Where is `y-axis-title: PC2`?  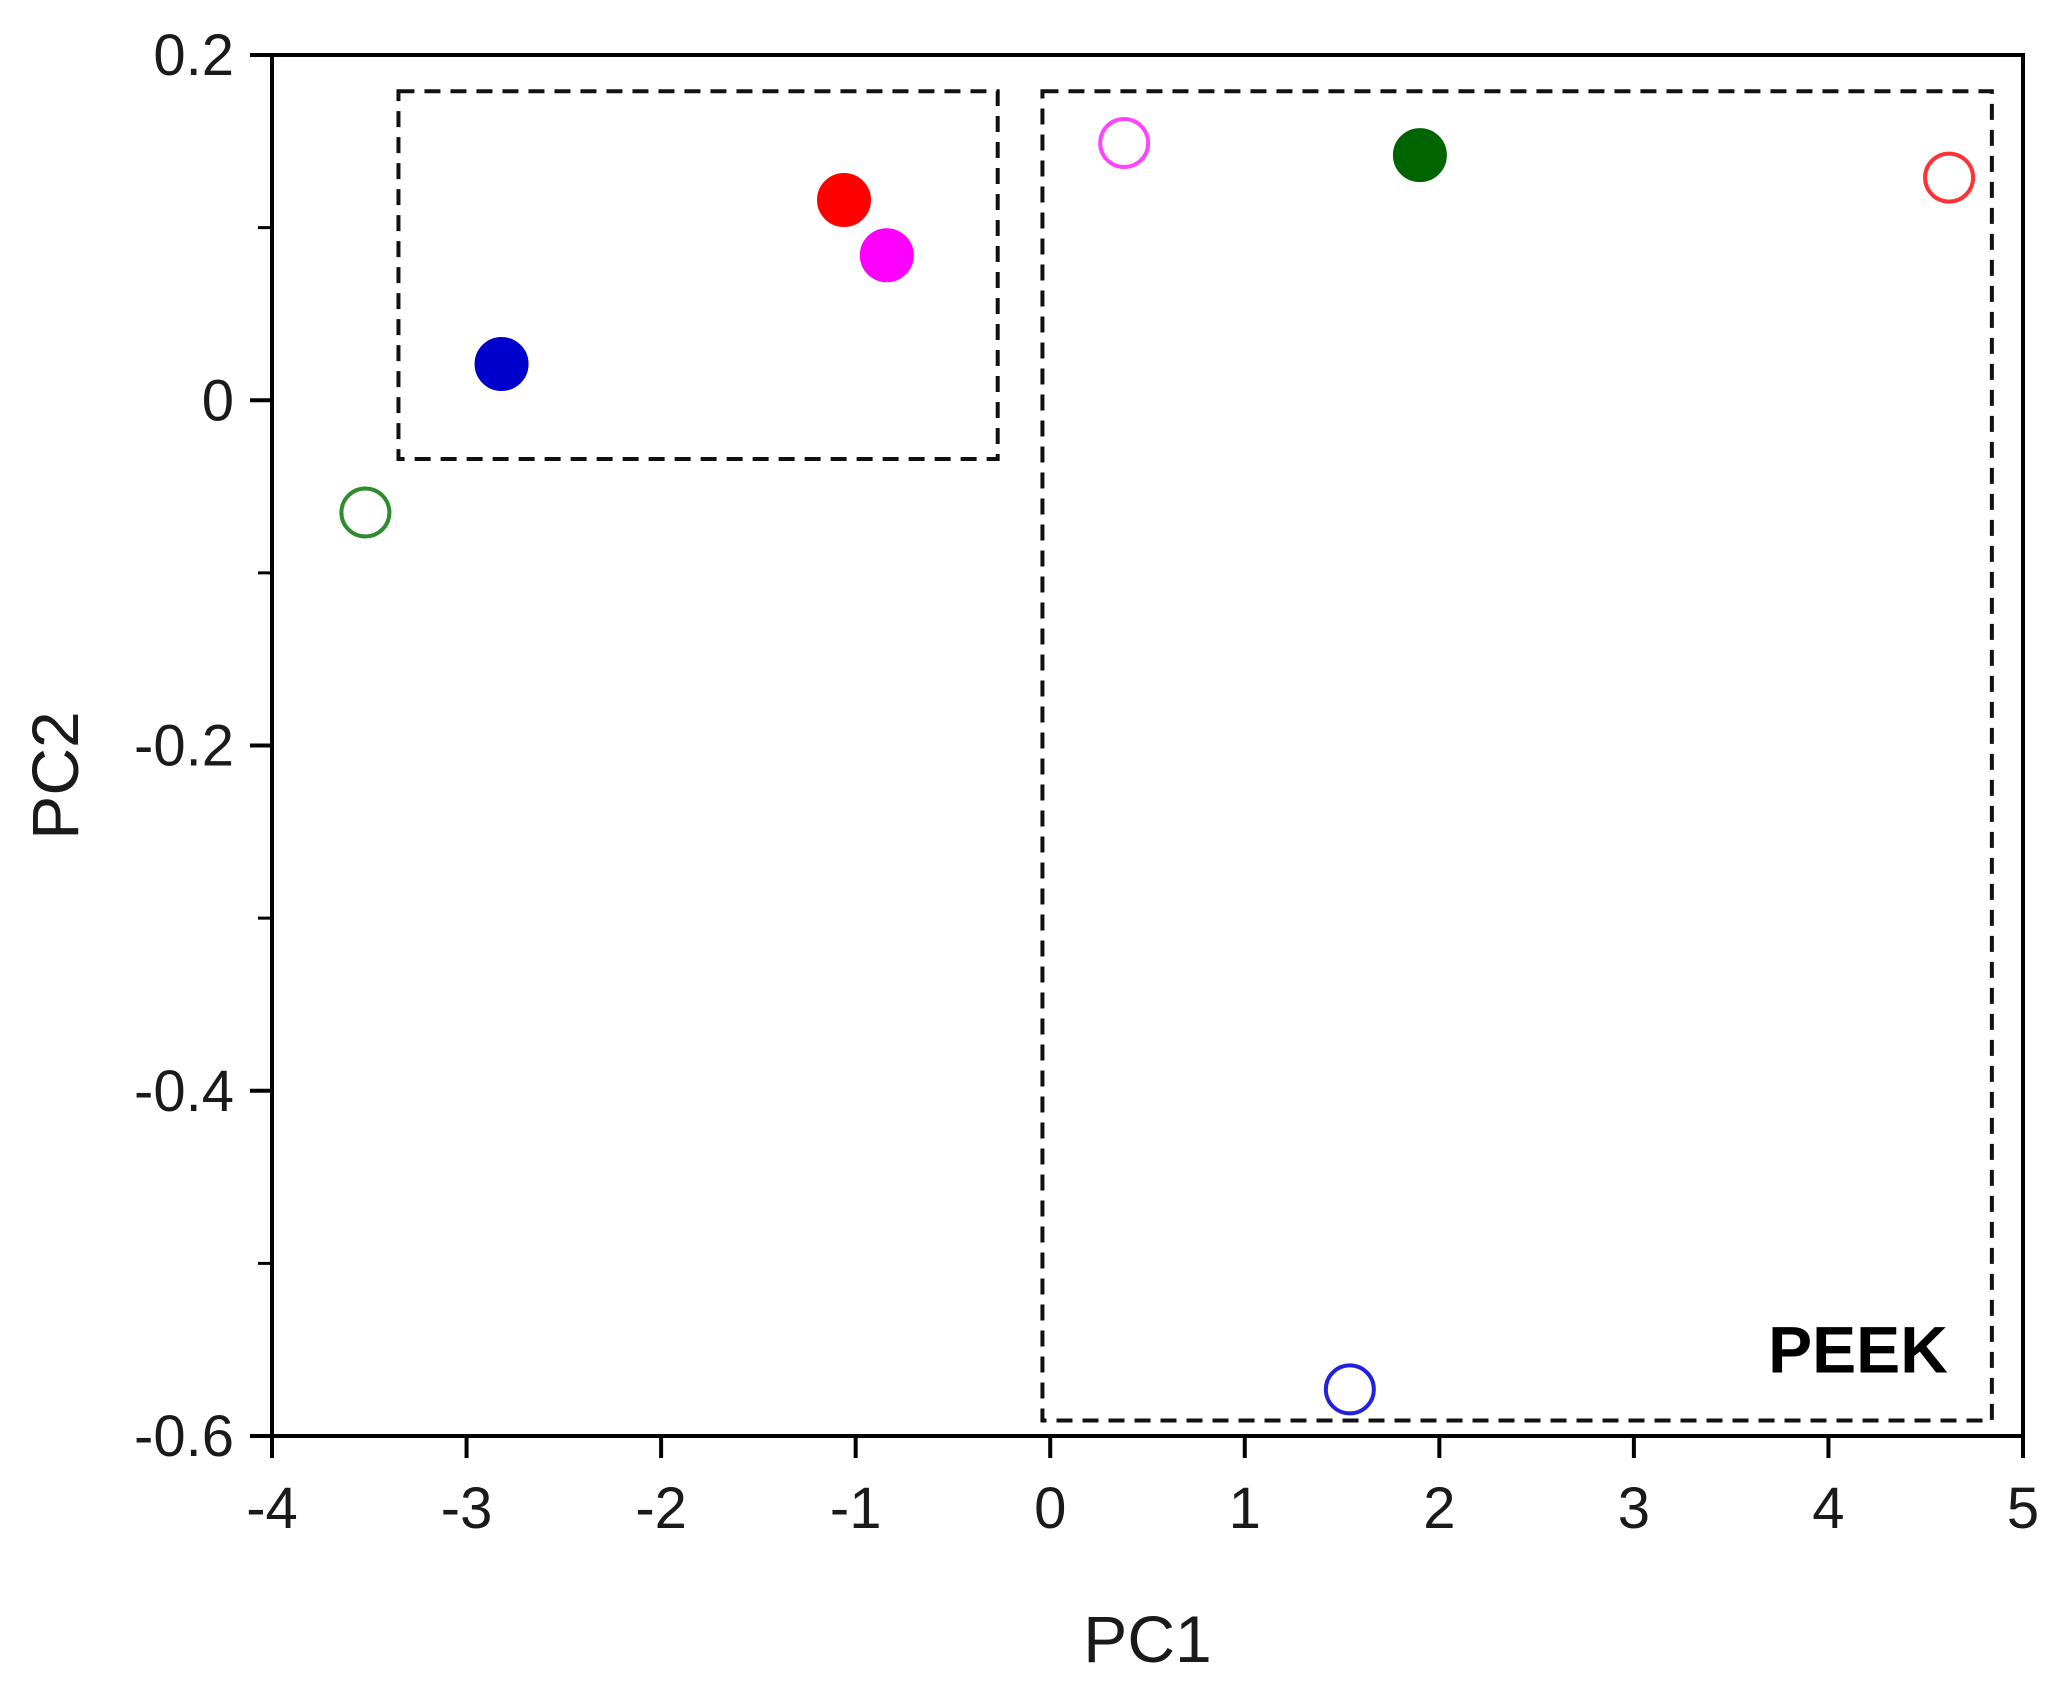 y-axis-title: PC2 is located at coordinates (55, 775).